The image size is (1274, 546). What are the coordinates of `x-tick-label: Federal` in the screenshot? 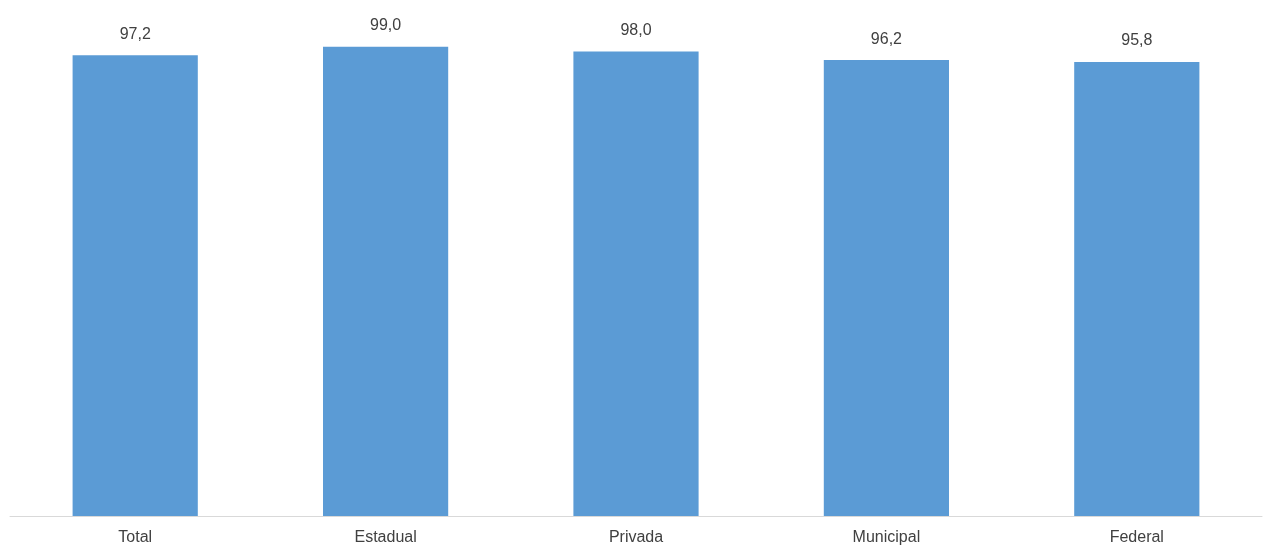 It's located at (1136, 536).